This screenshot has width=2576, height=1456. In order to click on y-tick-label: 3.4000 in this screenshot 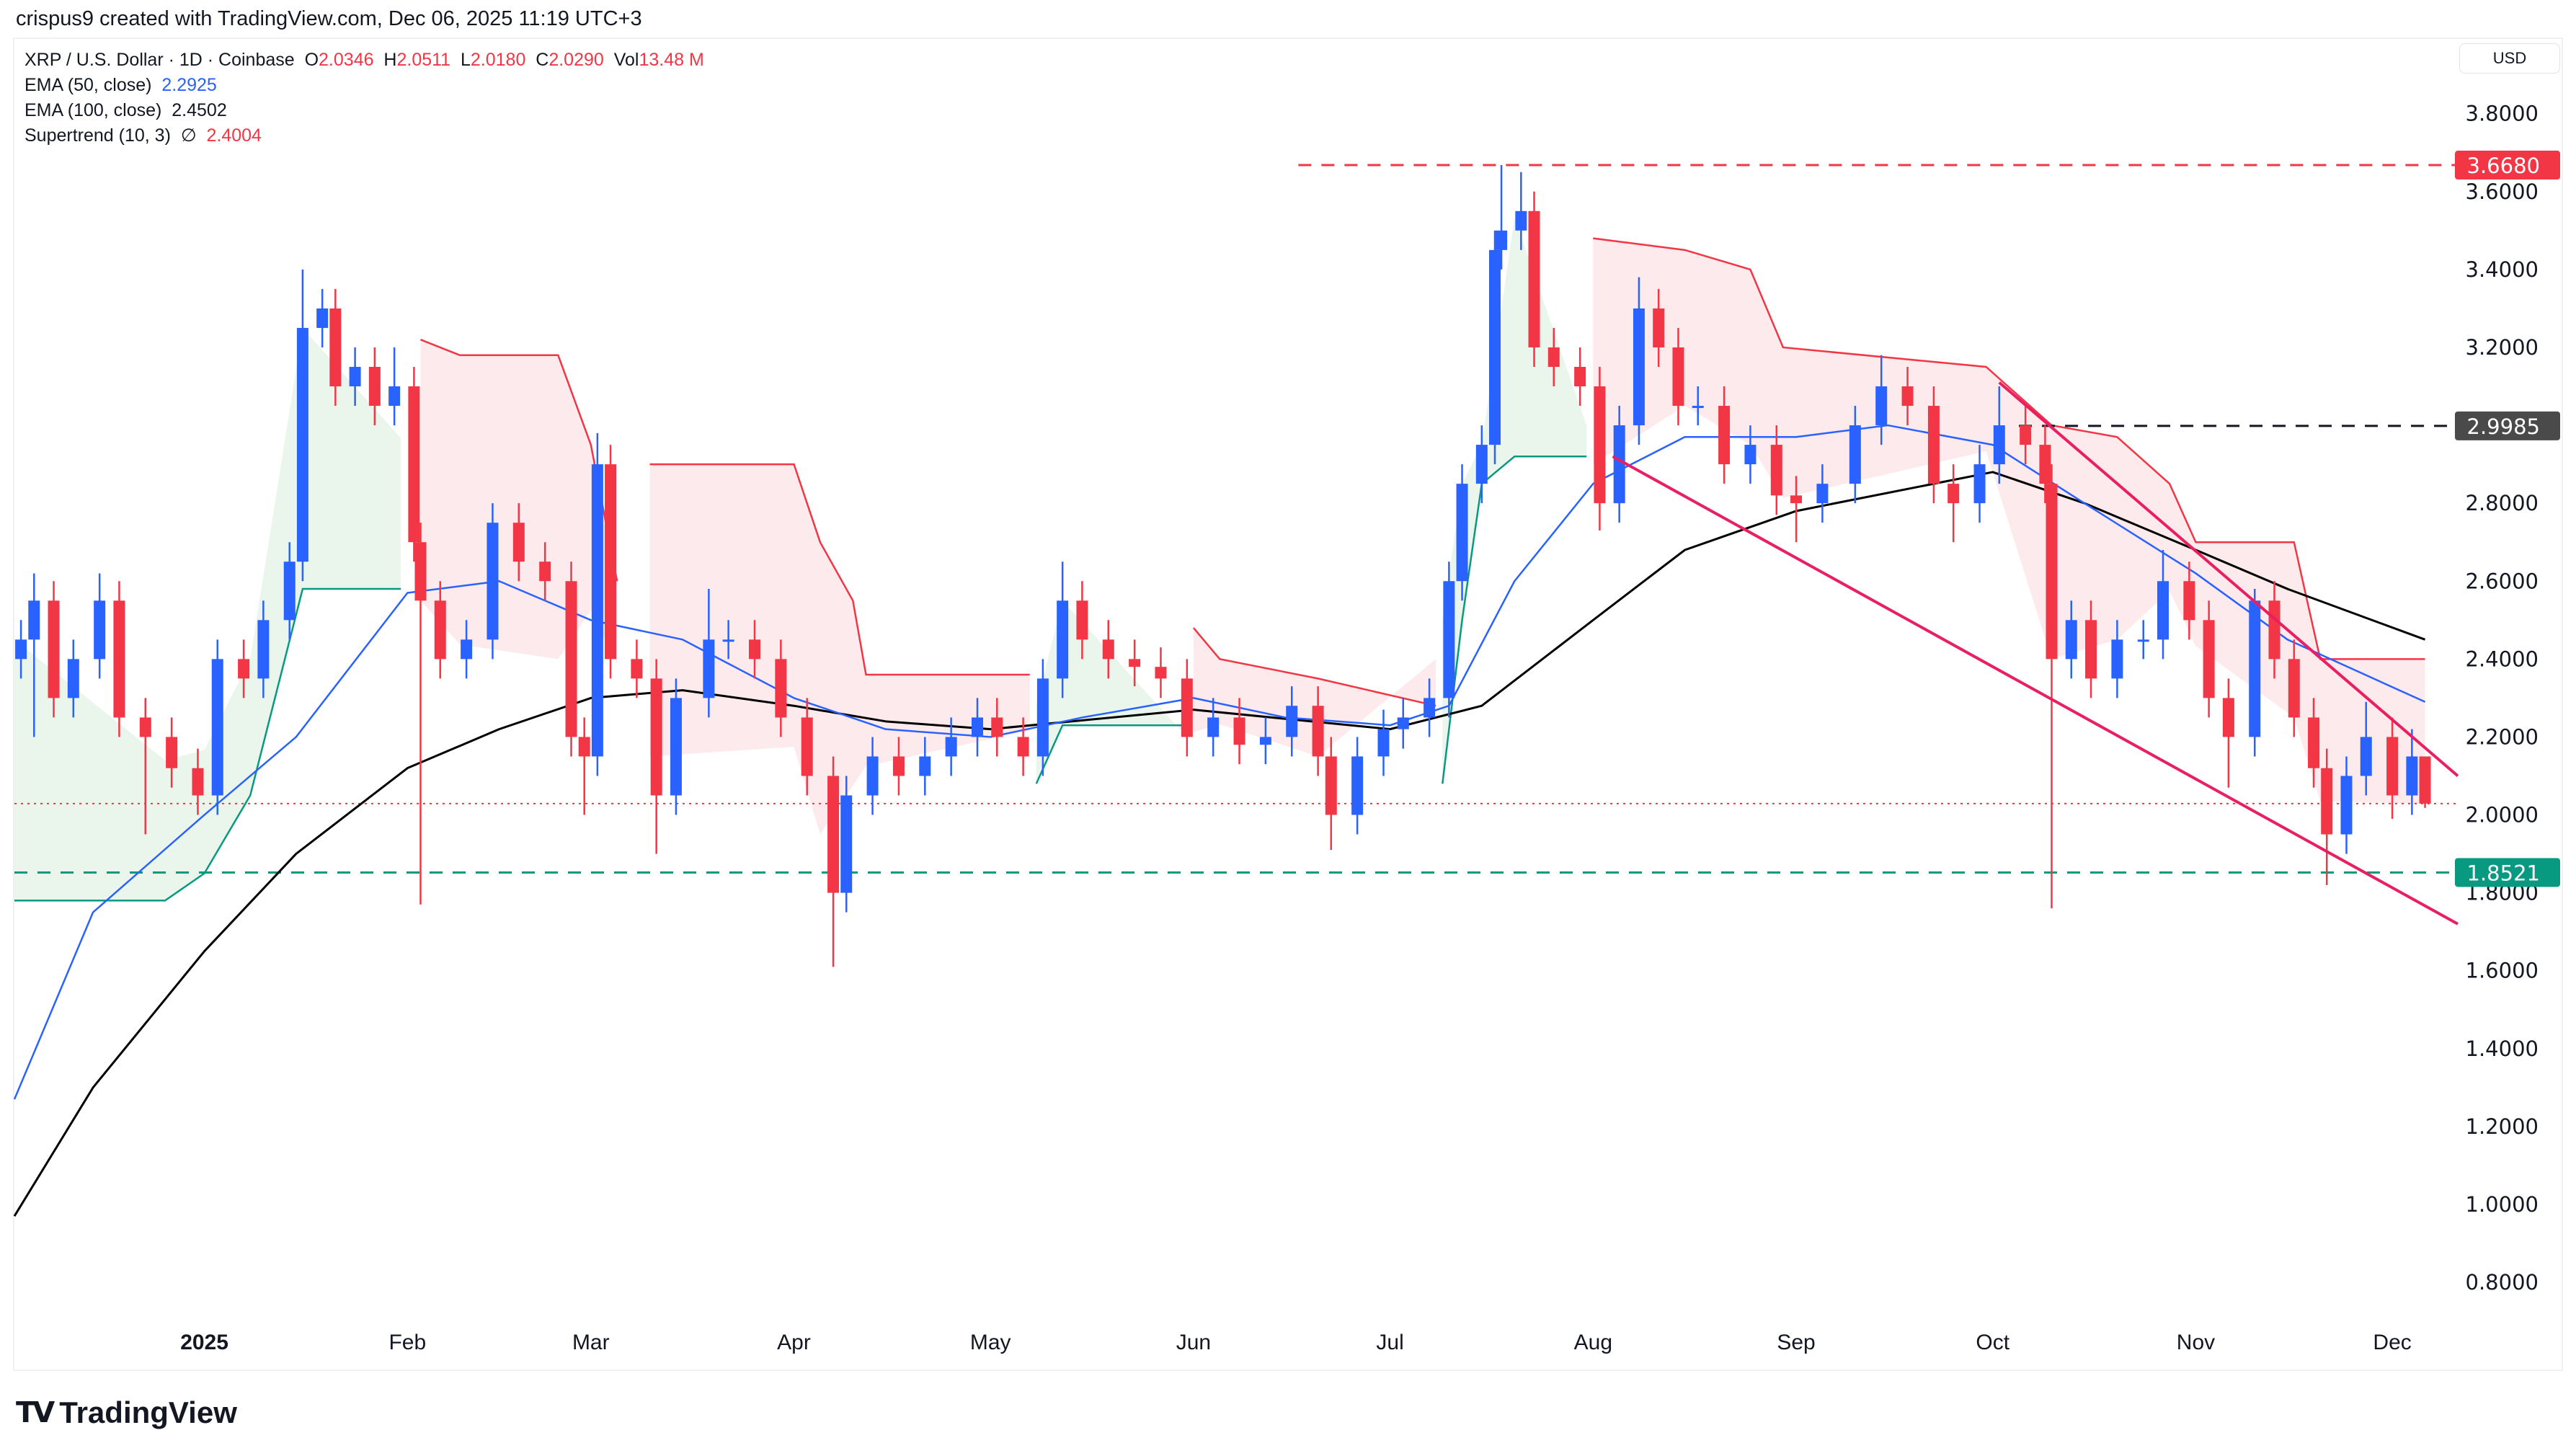, I will do `click(2502, 269)`.